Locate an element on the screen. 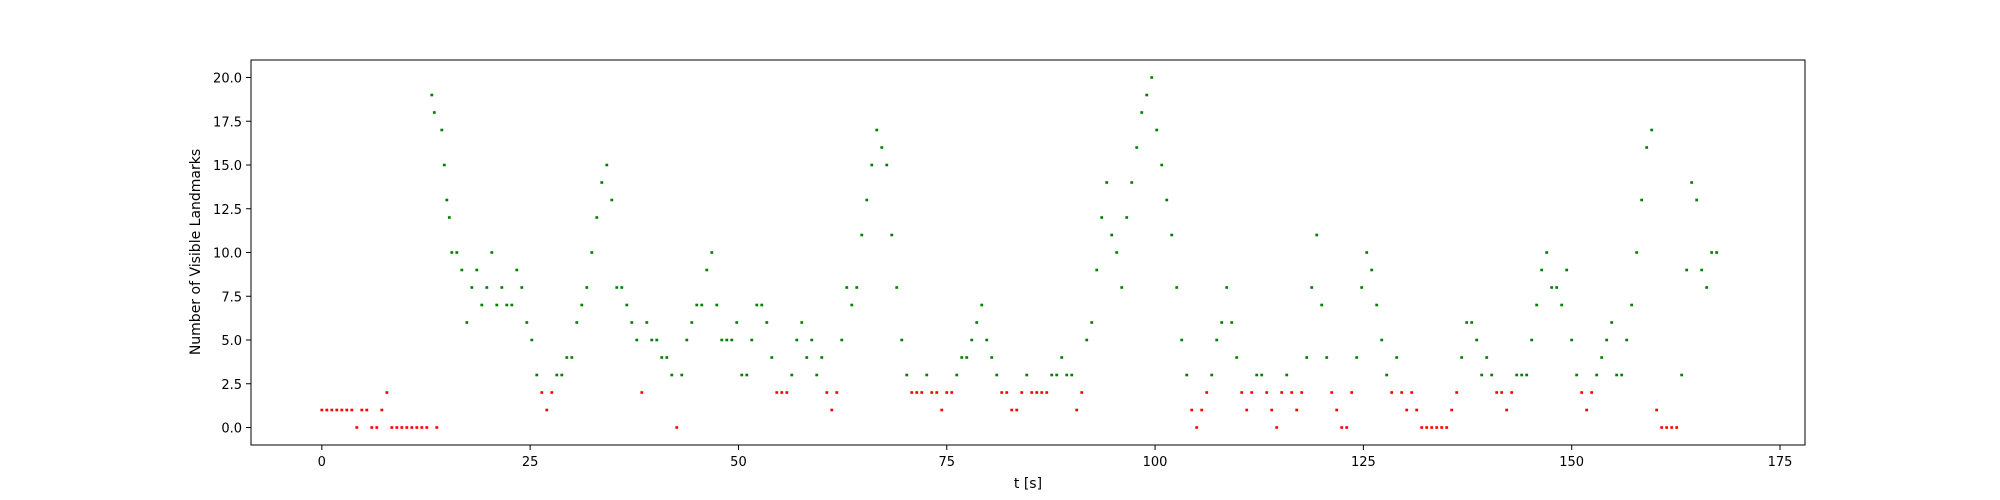 Image resolution: width=2000 pixels, height=500 pixels. y-tick-label: 0.0 is located at coordinates (231, 429).